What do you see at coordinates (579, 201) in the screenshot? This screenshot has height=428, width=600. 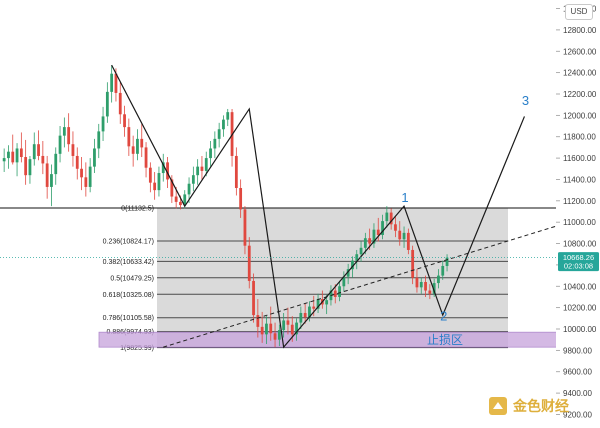 I see `price-tick-label: 11200.00` at bounding box center [579, 201].